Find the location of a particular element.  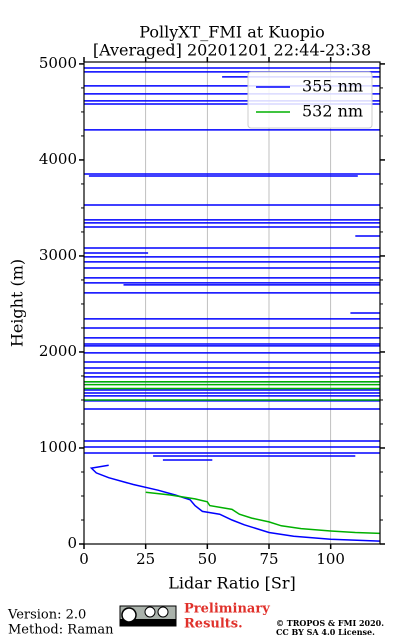

legend: 355 nm 532 nm is located at coordinates (310, 100).